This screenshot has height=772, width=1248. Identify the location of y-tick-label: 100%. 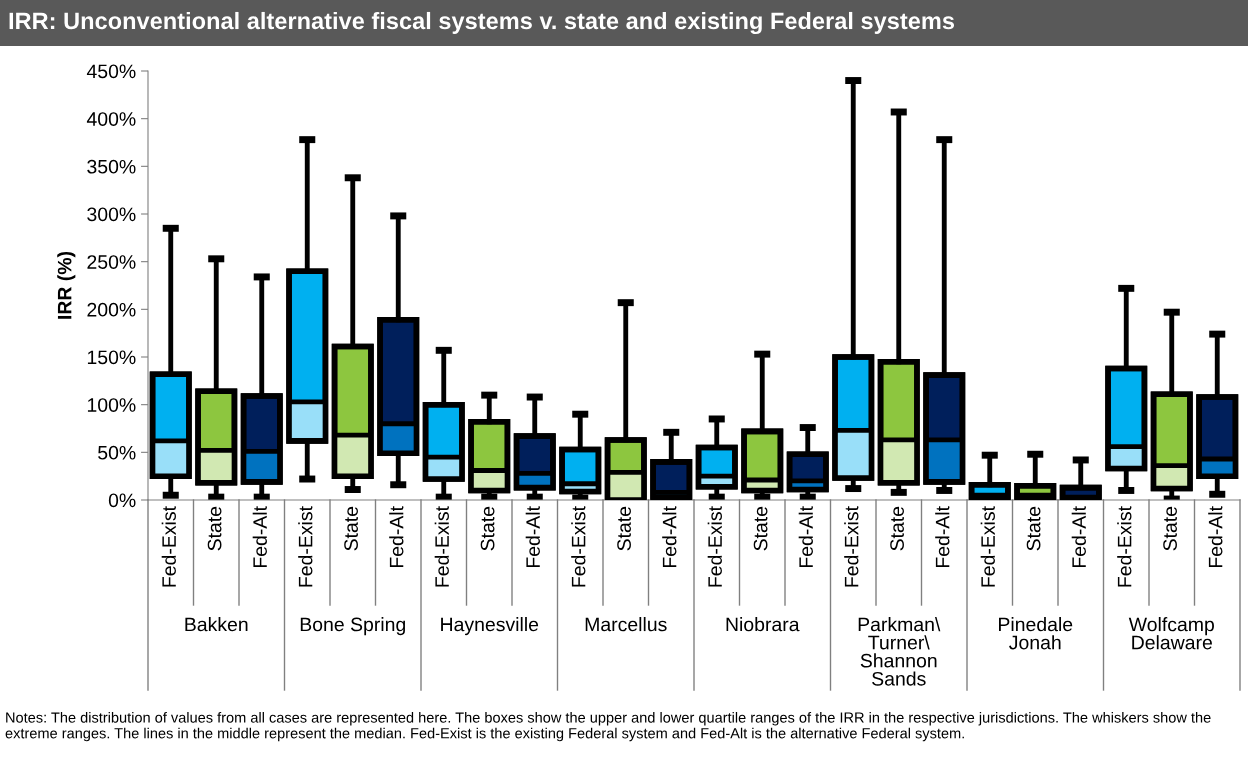
(111, 405).